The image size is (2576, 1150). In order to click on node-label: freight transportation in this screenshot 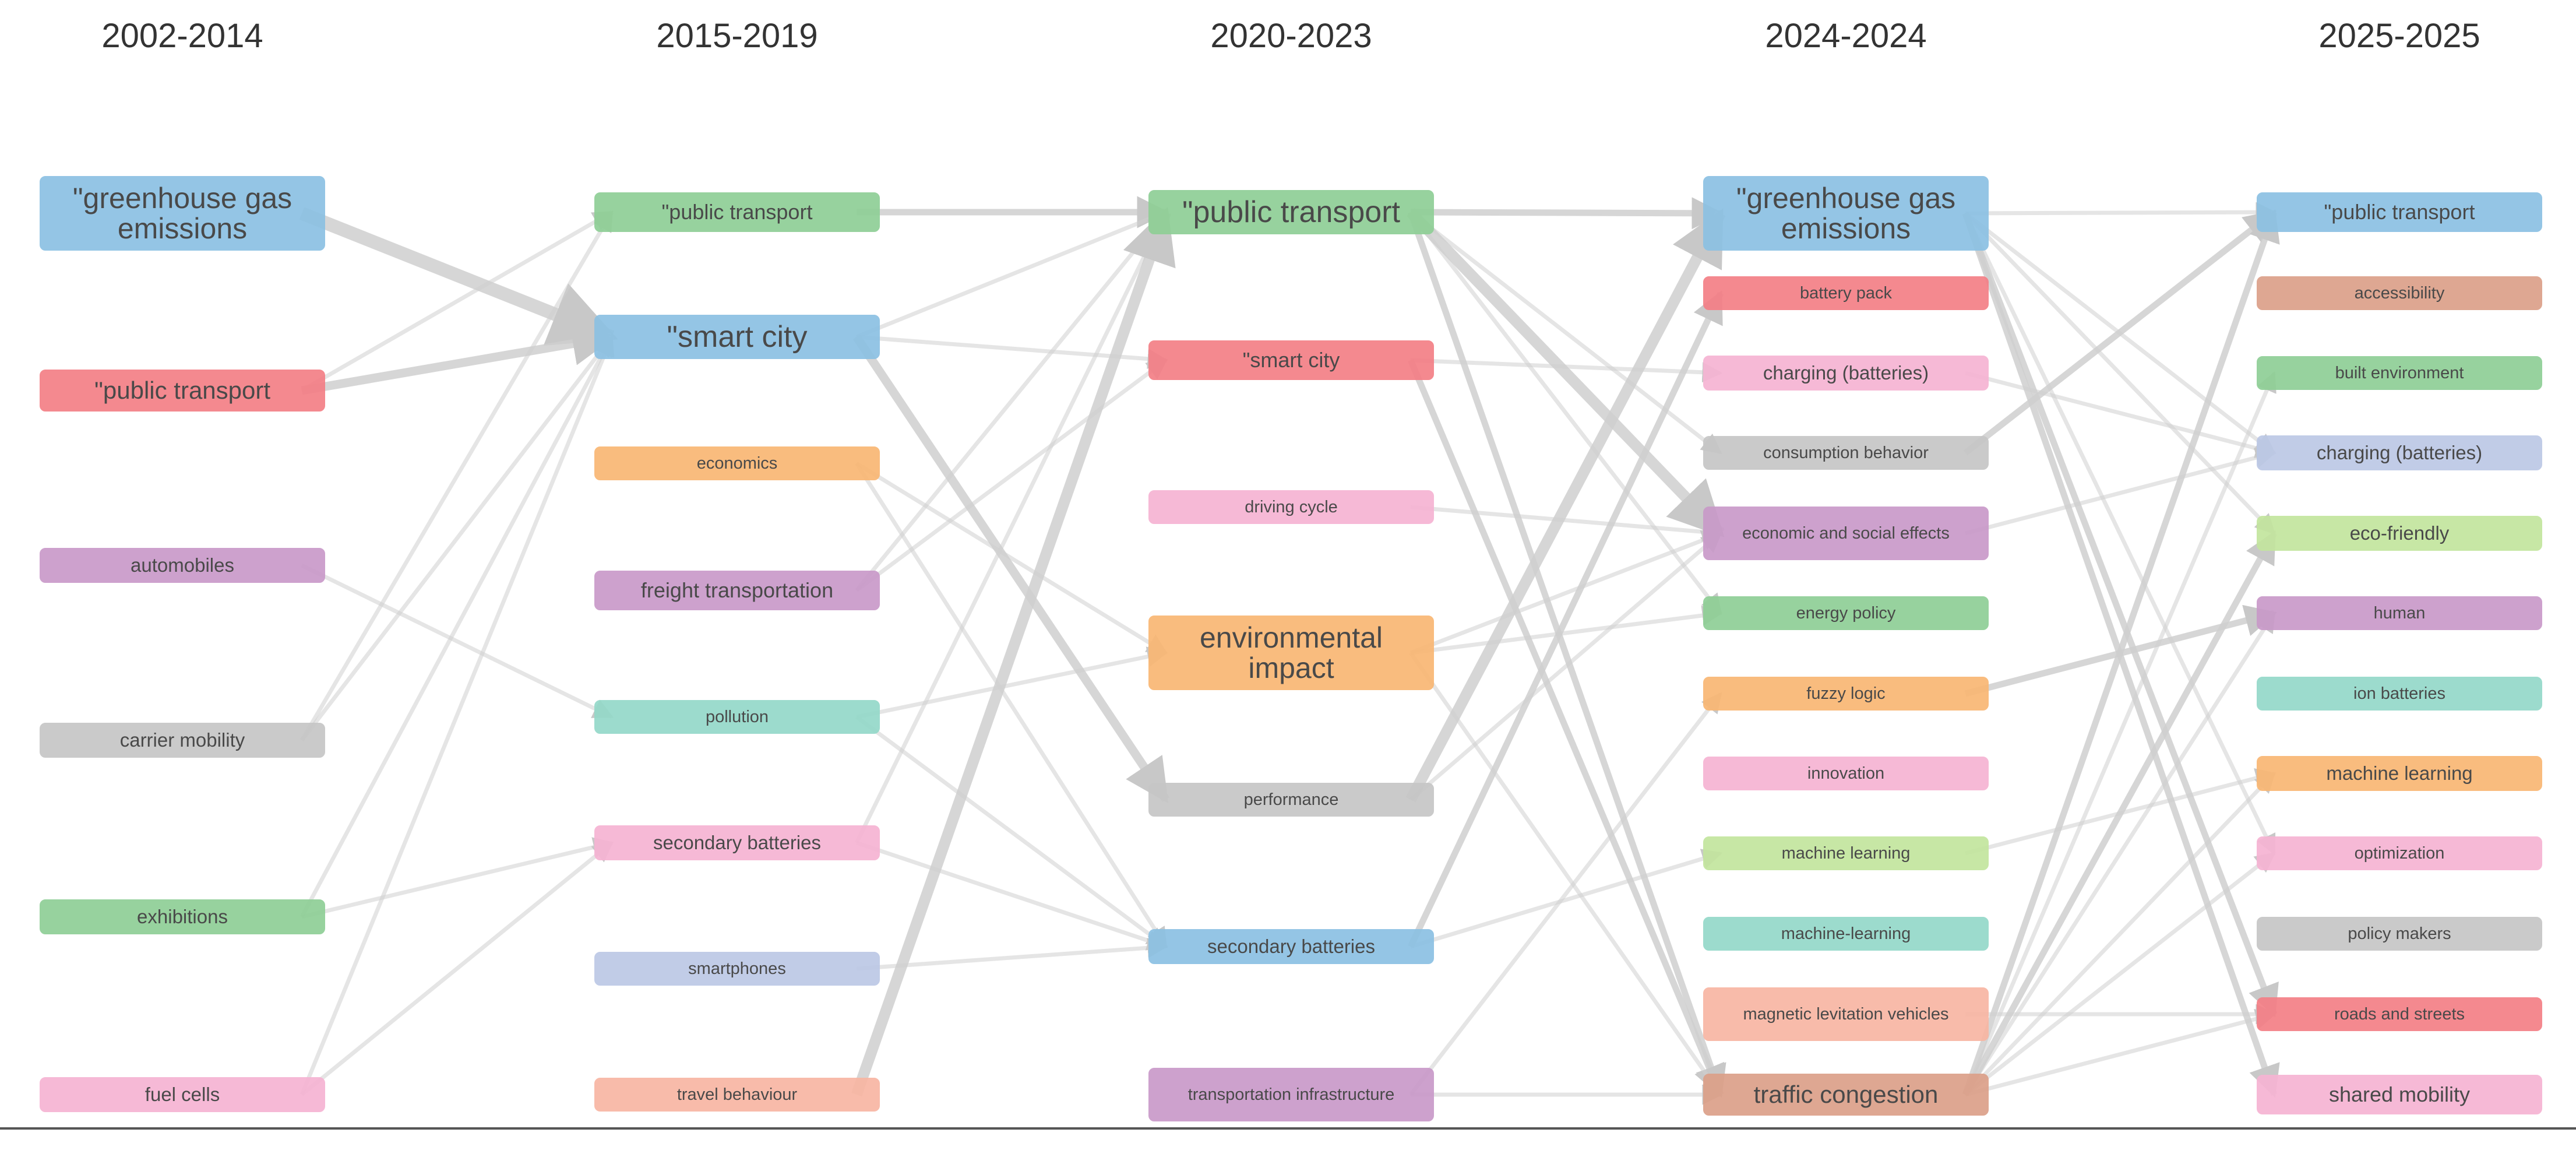, I will do `click(737, 590)`.